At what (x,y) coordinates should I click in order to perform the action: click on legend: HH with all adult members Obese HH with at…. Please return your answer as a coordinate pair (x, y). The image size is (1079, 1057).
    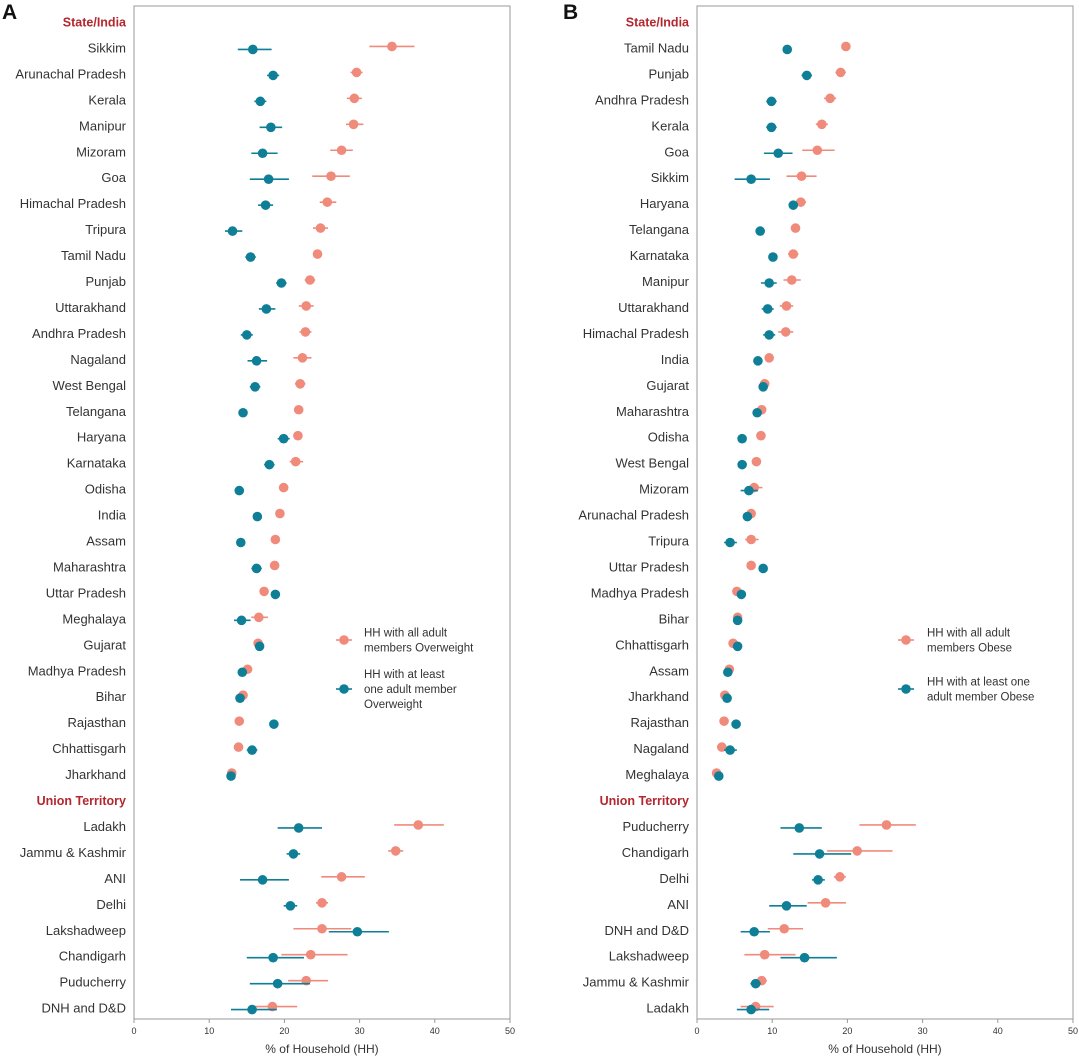
    Looking at the image, I should click on (966, 666).